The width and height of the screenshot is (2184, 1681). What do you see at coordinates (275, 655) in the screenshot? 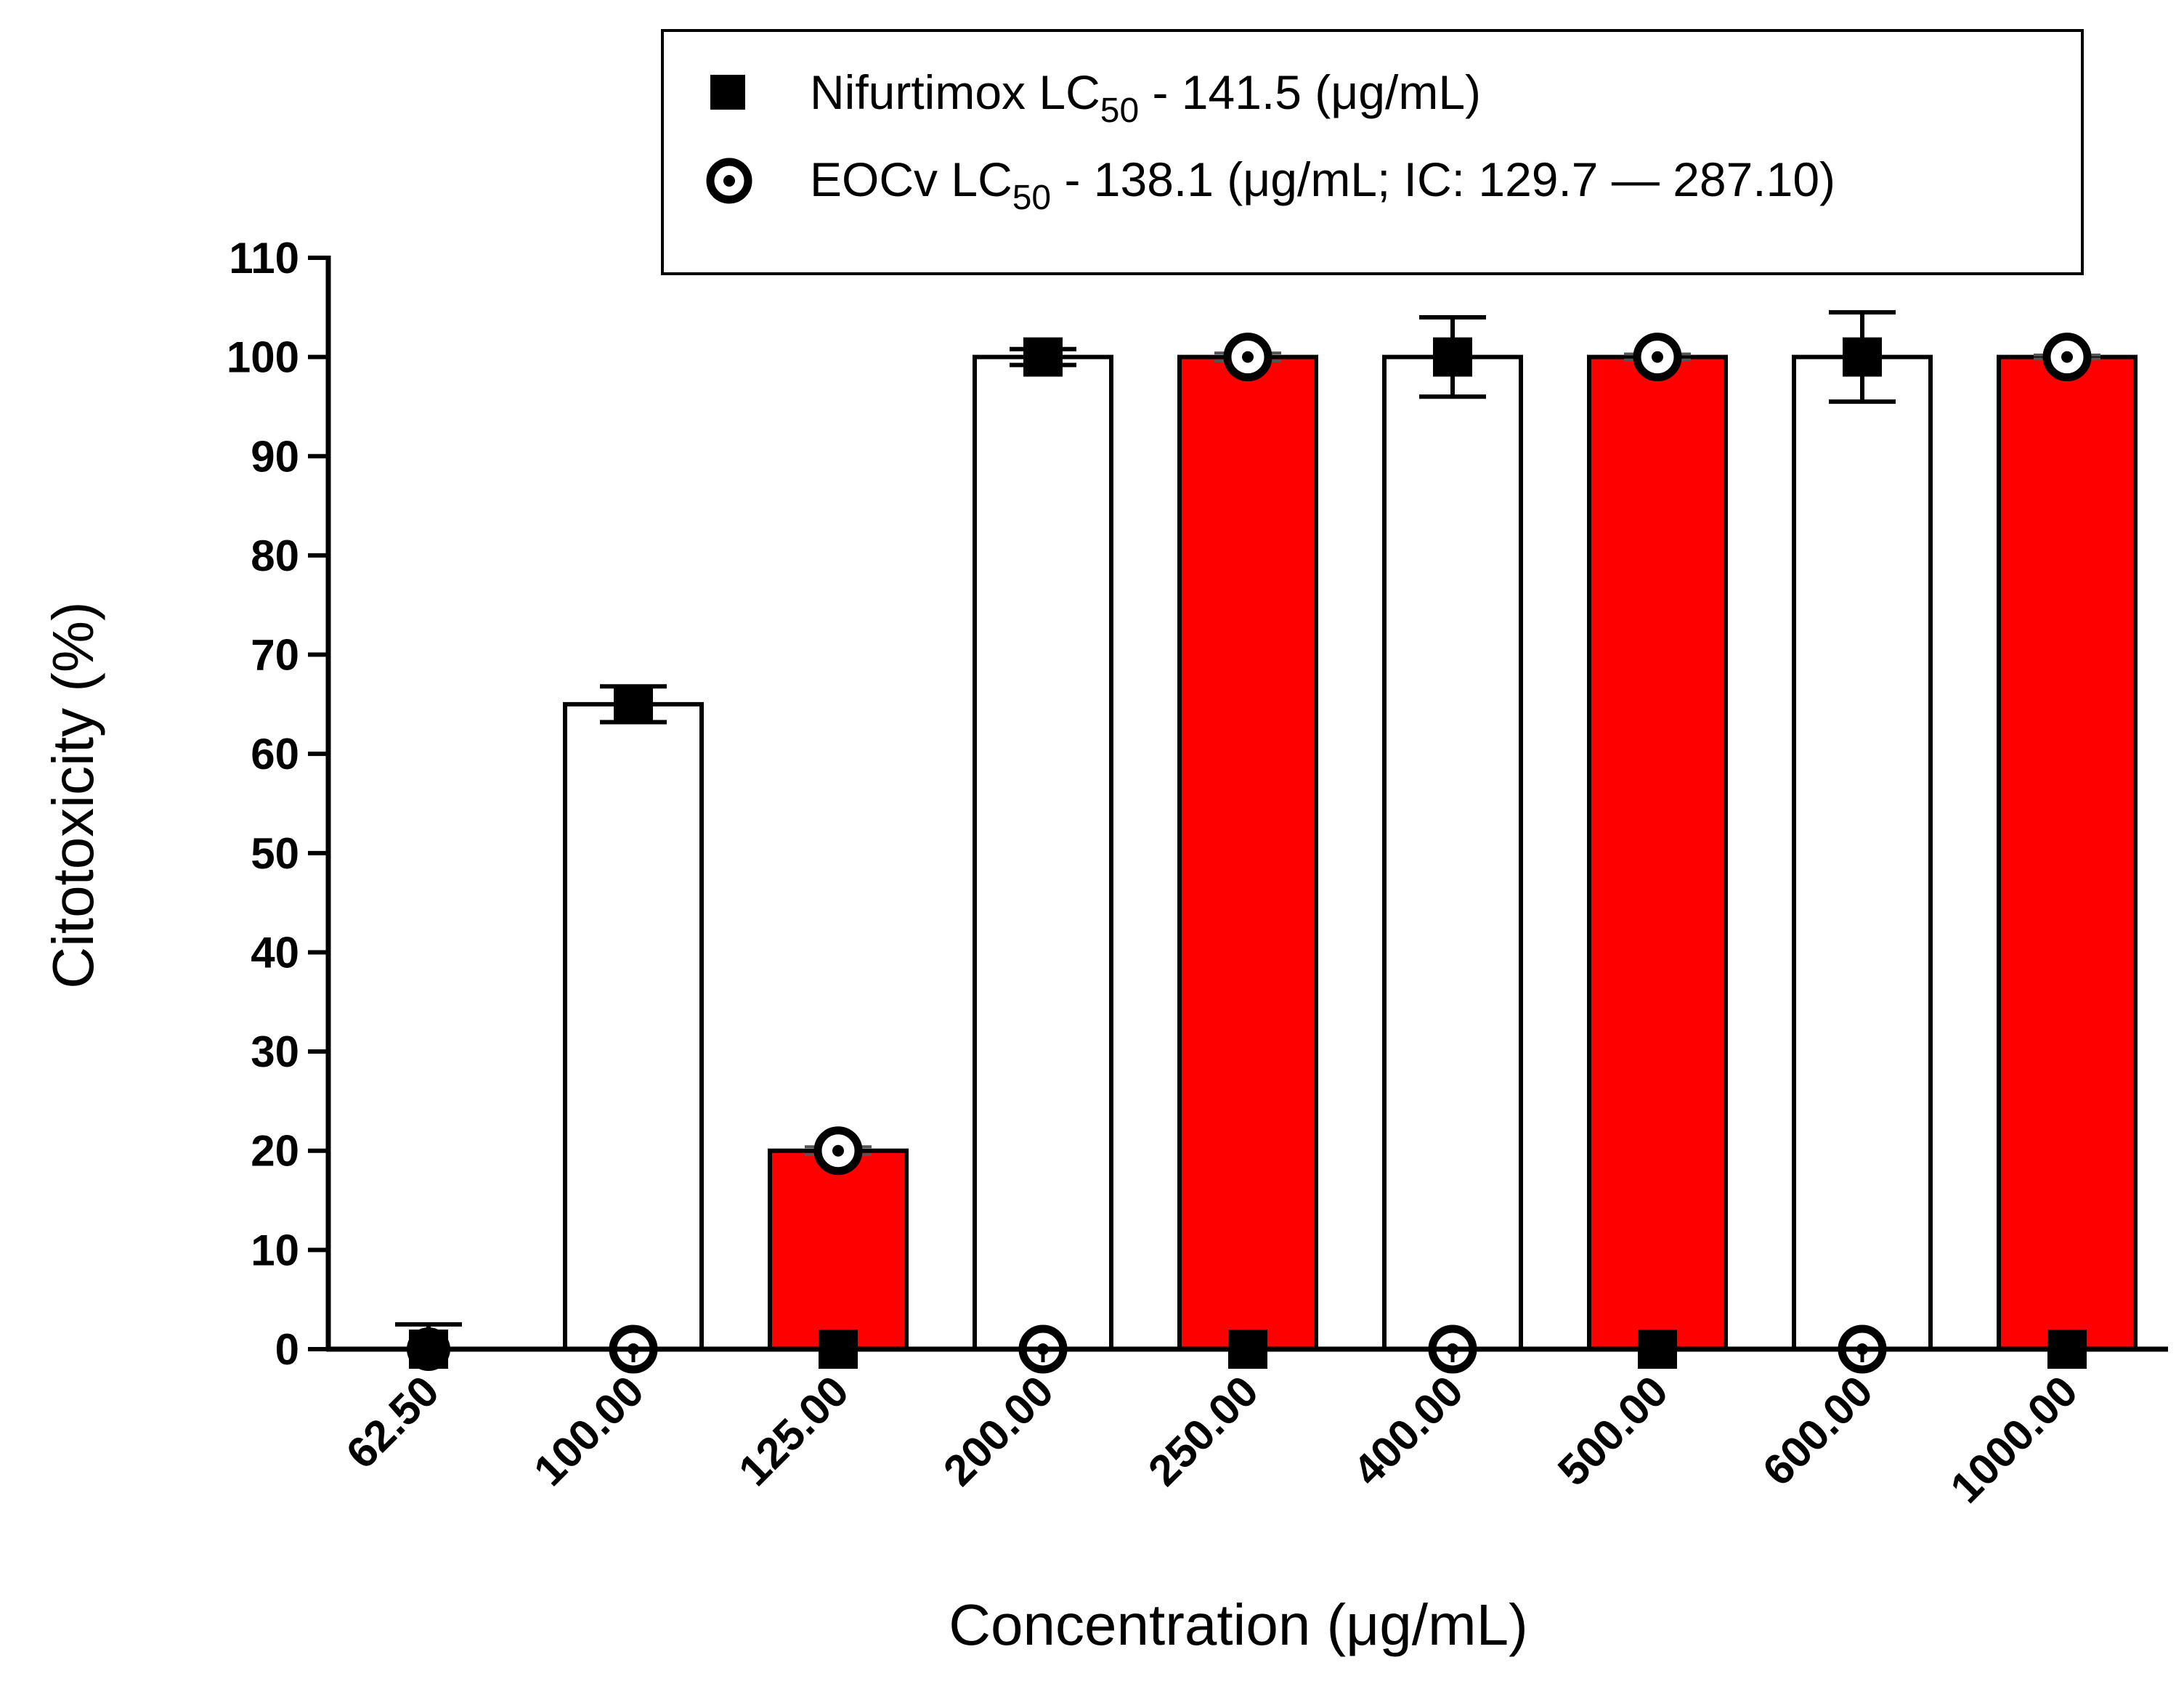
I see `y-tick-label-70: 70` at bounding box center [275, 655].